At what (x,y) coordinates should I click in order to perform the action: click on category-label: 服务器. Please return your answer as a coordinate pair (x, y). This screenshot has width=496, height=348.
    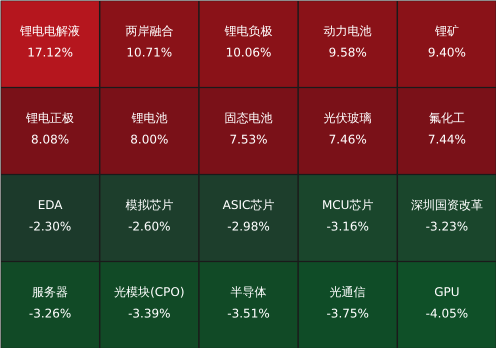
    Looking at the image, I should click on (50, 291).